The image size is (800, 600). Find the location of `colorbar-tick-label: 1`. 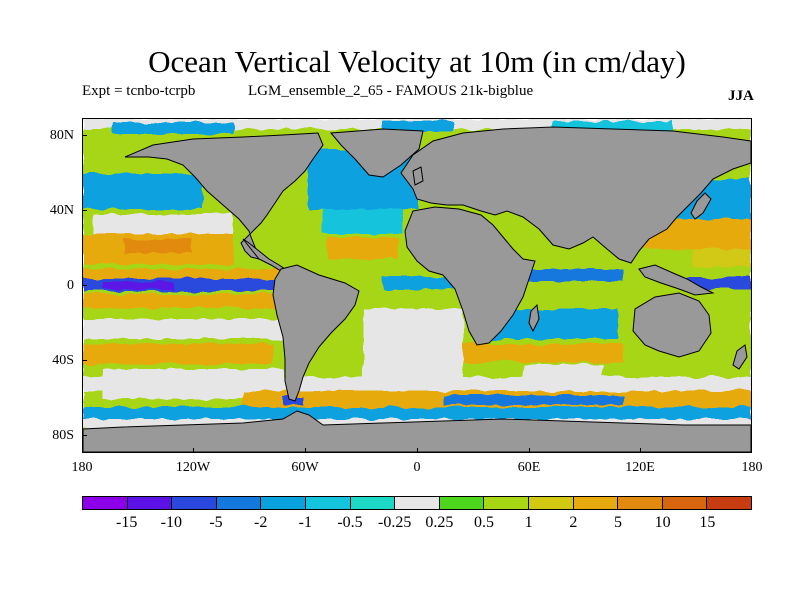

colorbar-tick-label: 1 is located at coordinates (529, 523).